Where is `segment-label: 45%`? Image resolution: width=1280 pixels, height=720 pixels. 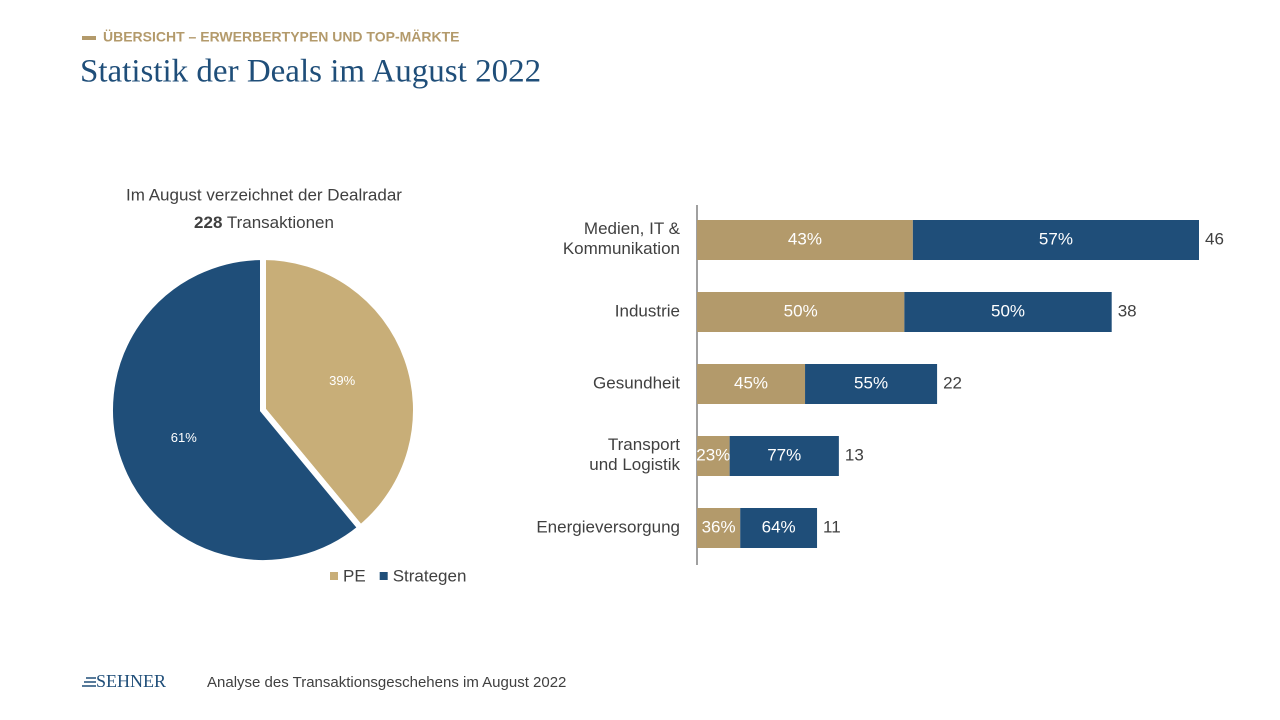
segment-label: 45% is located at coordinates (751, 382).